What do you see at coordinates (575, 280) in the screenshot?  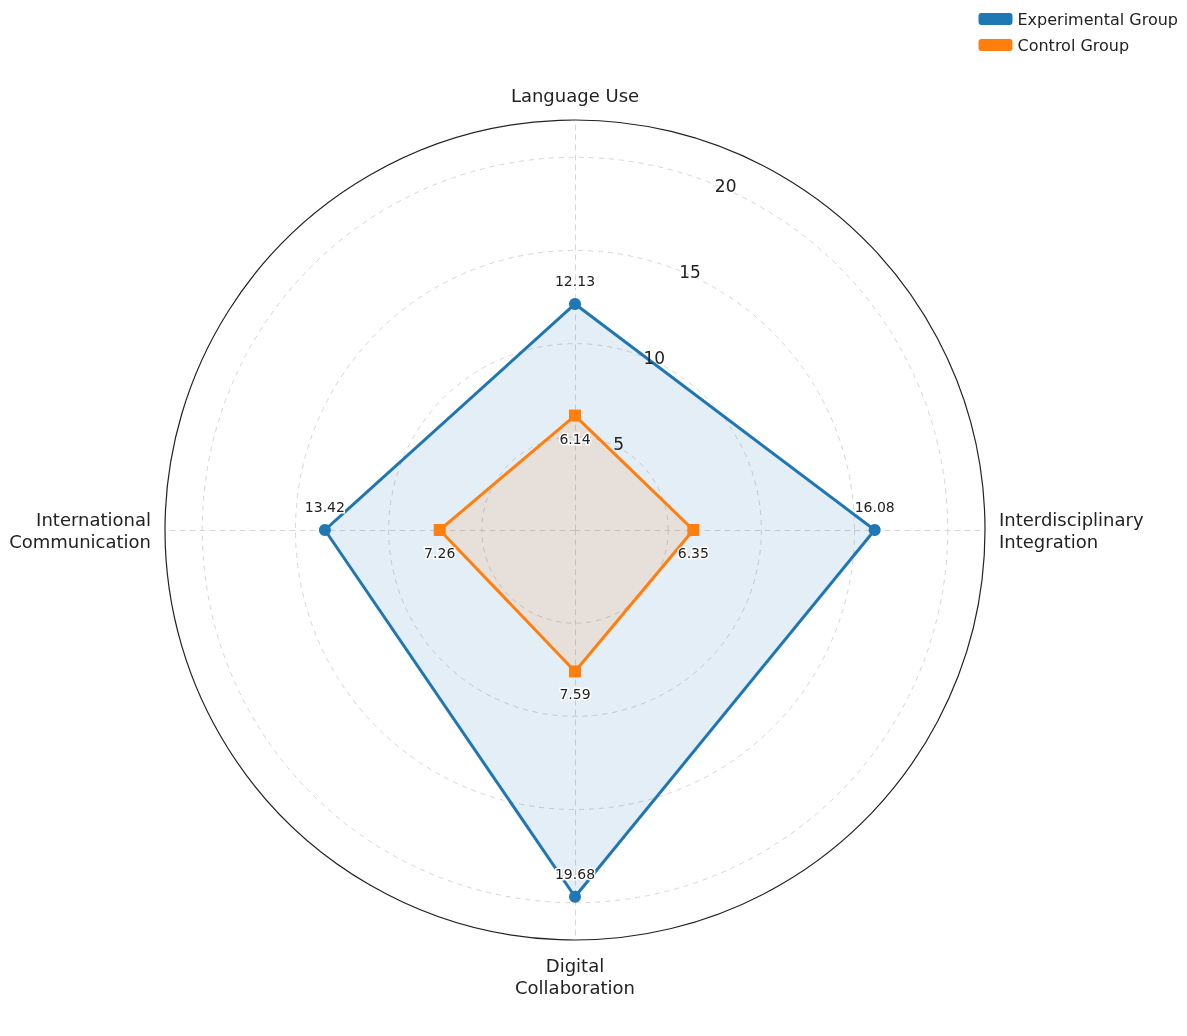 I see `data-label: 12.13` at bounding box center [575, 280].